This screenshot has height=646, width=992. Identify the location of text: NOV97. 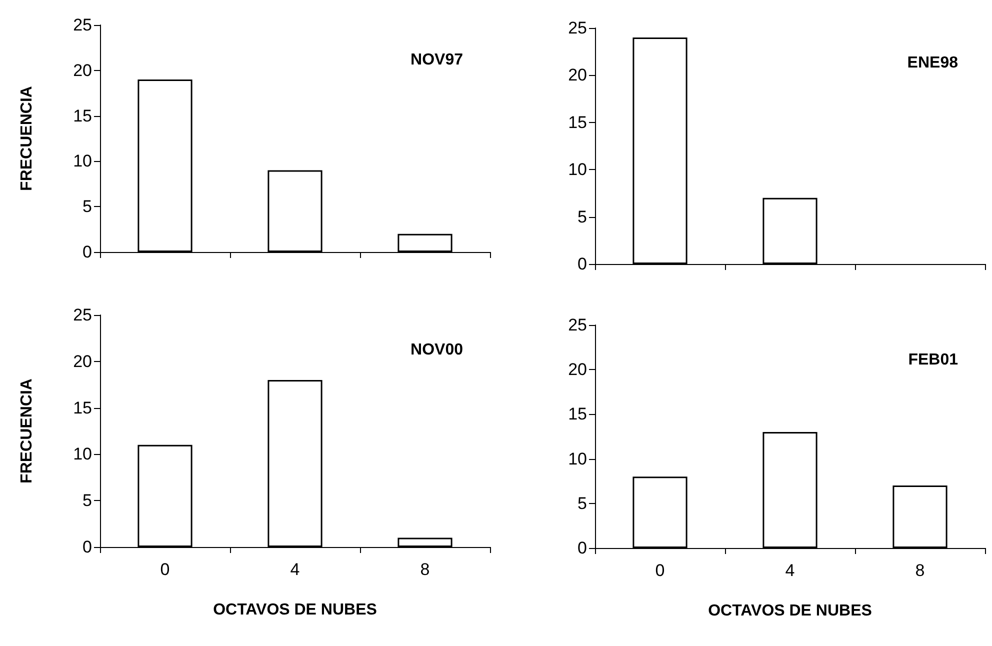
(437, 60).